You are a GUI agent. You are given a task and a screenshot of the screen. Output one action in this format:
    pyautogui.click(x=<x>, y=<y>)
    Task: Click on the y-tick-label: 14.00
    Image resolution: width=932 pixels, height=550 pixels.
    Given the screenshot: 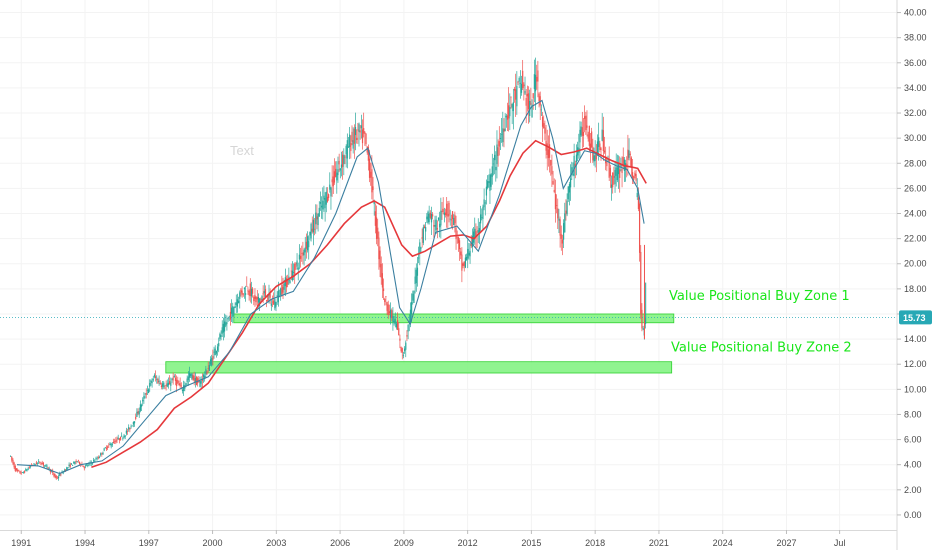 What is the action you would take?
    pyautogui.click(x=915, y=339)
    